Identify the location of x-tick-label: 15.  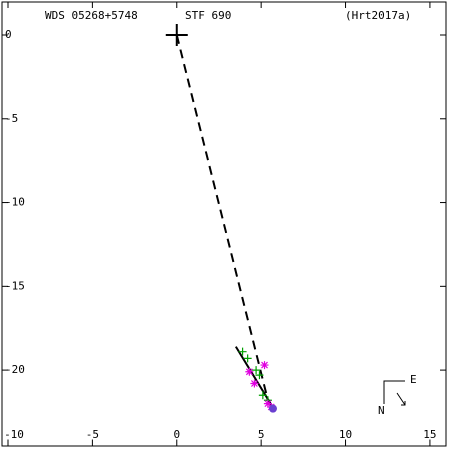
(429, 434).